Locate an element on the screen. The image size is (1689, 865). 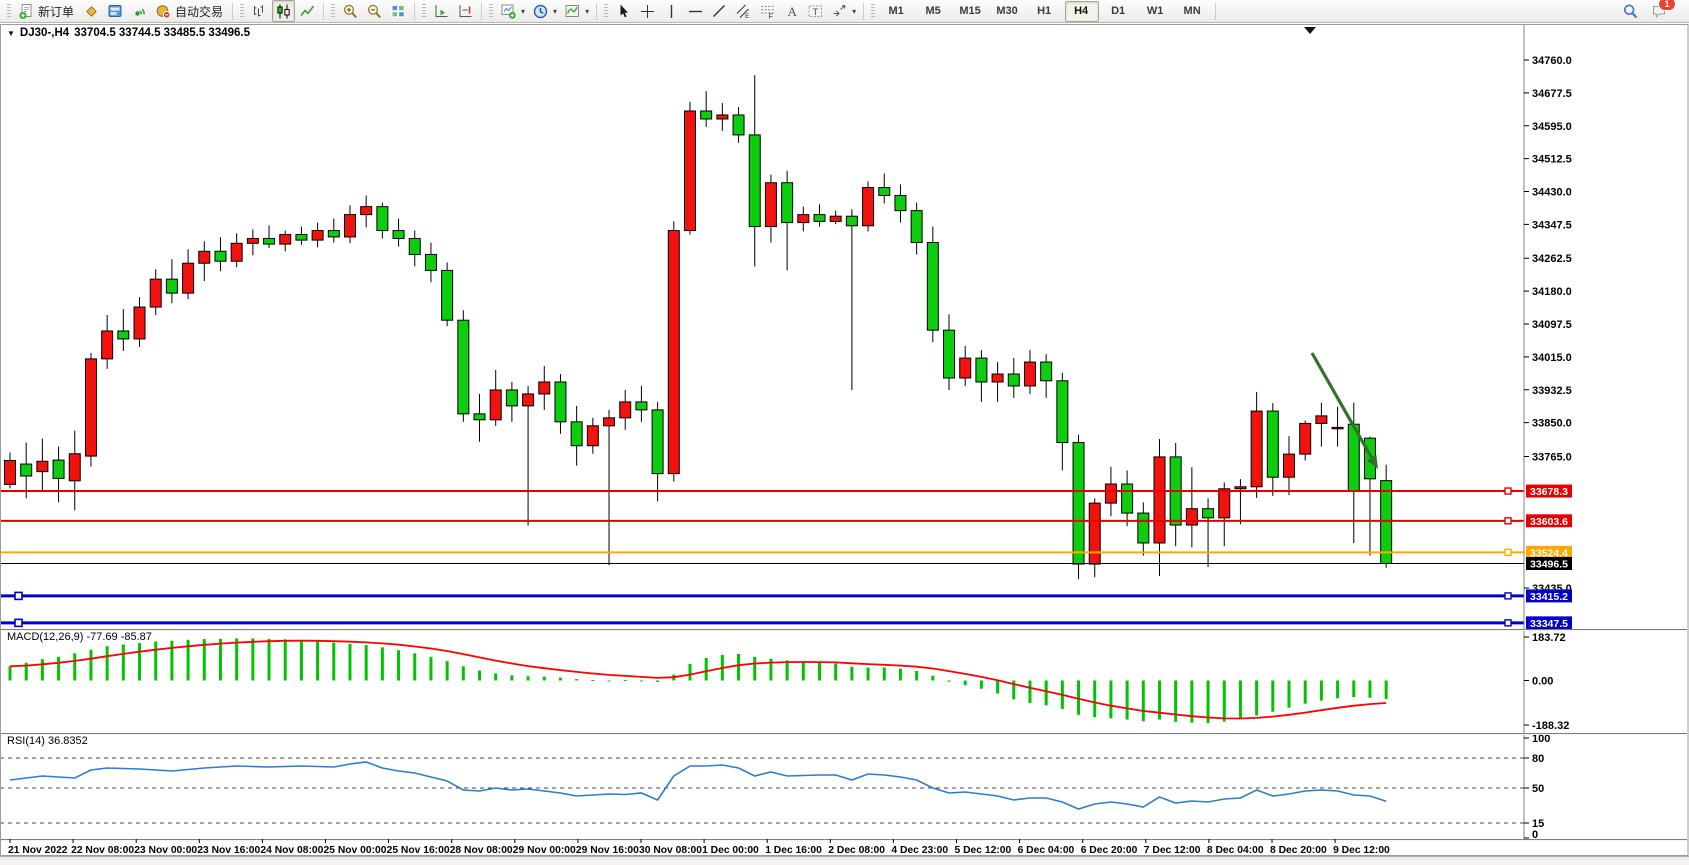
zoom-out-button is located at coordinates (374, 11).